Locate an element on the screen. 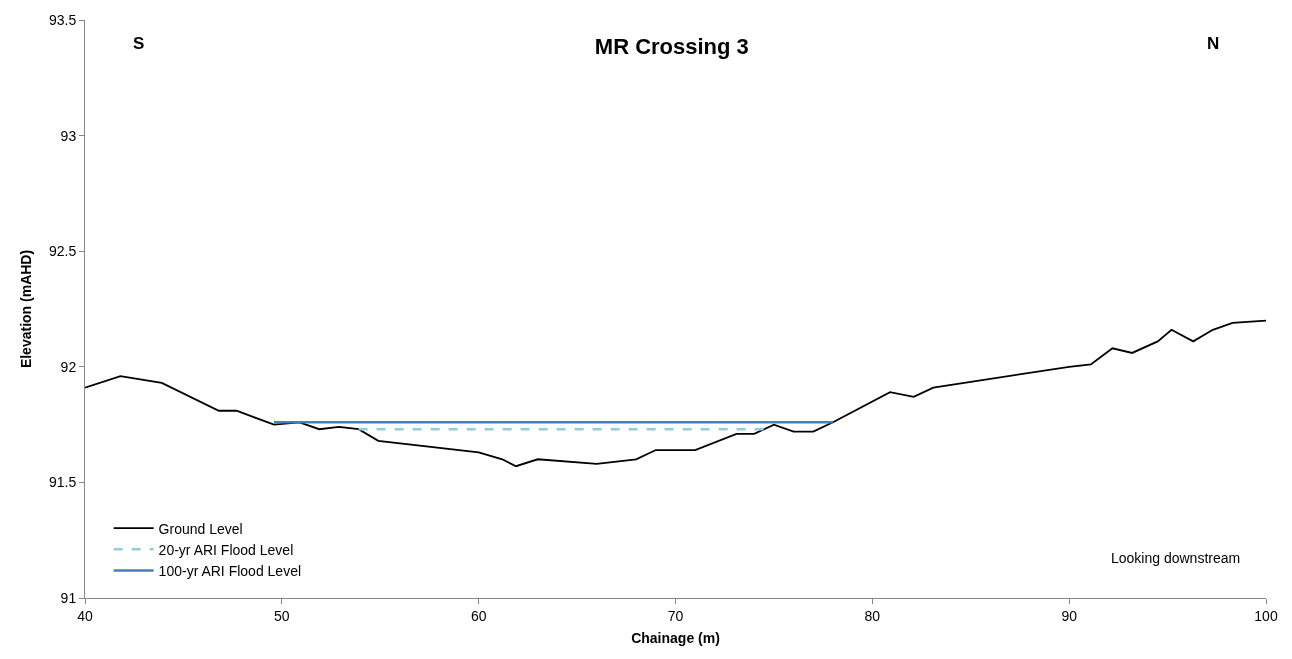 The image size is (1292, 659). x-tick-label: 70 is located at coordinates (675, 615).